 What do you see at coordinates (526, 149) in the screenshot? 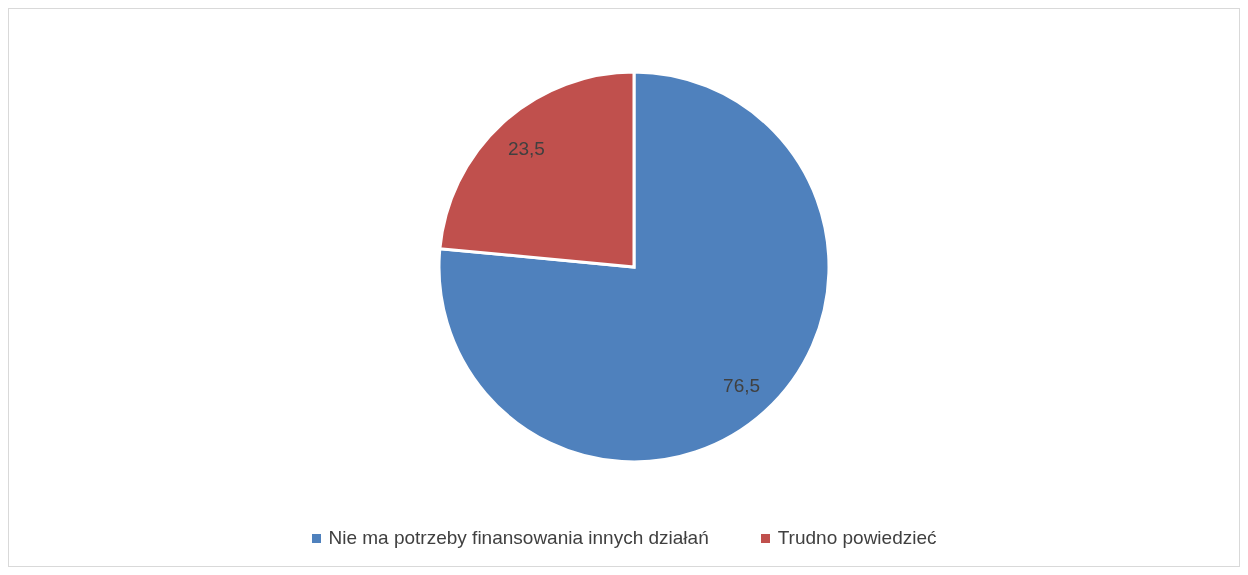
I see `data-label: 23,5` at bounding box center [526, 149].